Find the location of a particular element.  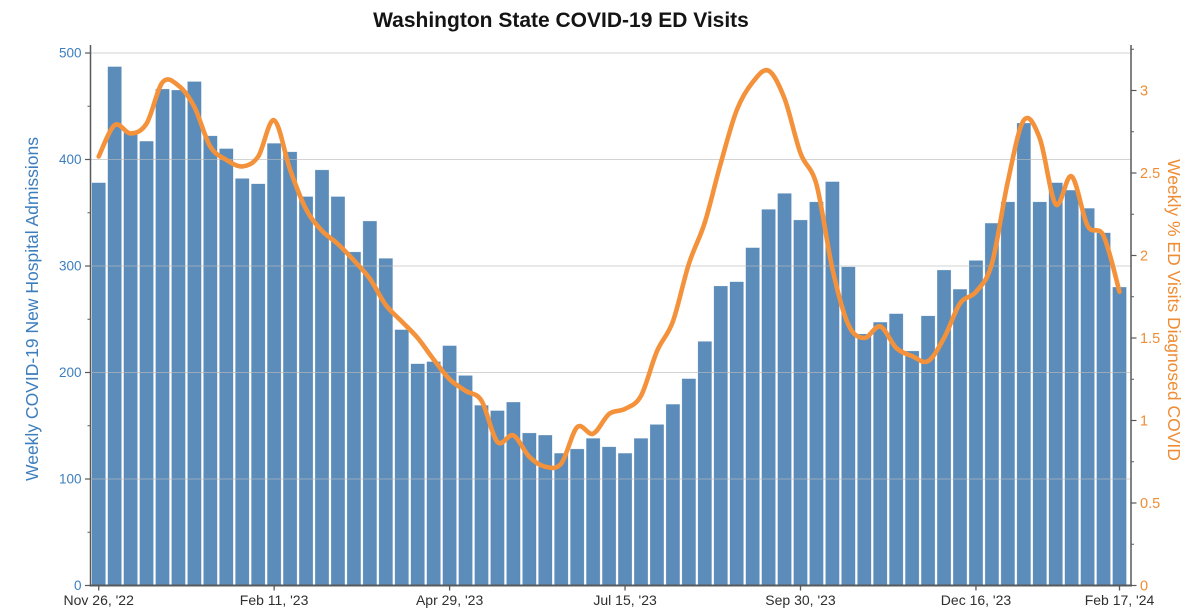

left-axis-tick-label: 0 is located at coordinates (78, 585).